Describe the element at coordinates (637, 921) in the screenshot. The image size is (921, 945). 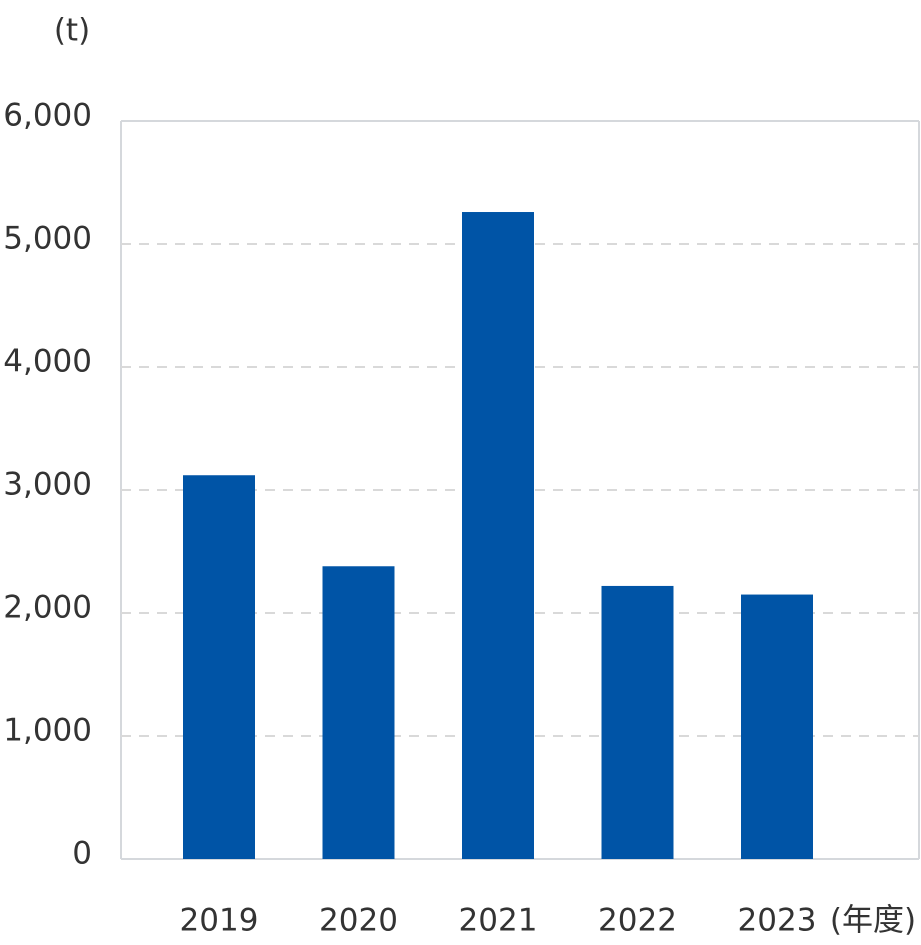
I see `x-tick-label: 2022` at that location.